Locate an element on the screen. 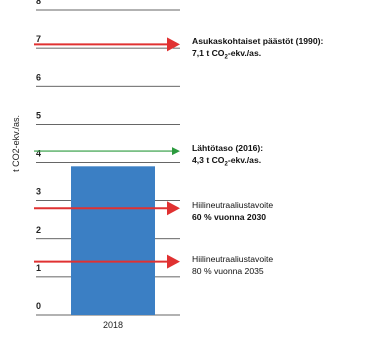 The image size is (377, 340). y-tick-label: 0 is located at coordinates (38, 306).